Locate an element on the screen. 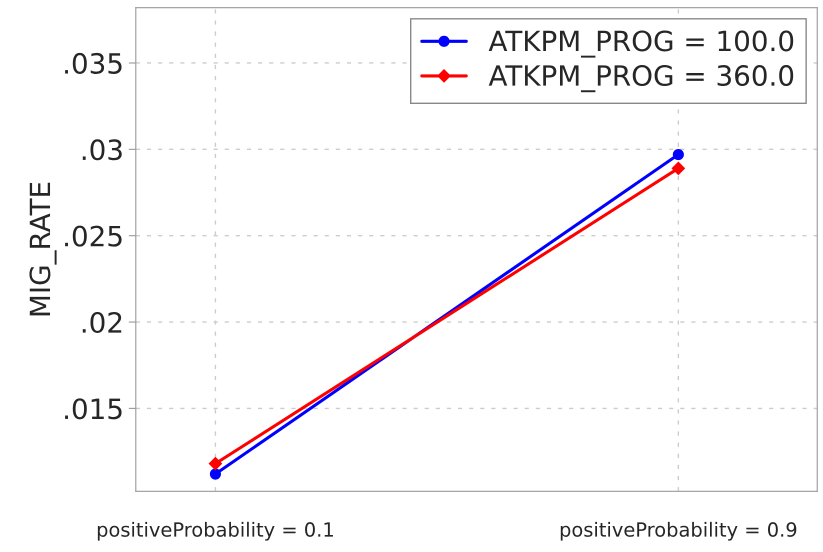 The width and height of the screenshot is (823, 552). y-tick-label: .035 is located at coordinates (93, 63).